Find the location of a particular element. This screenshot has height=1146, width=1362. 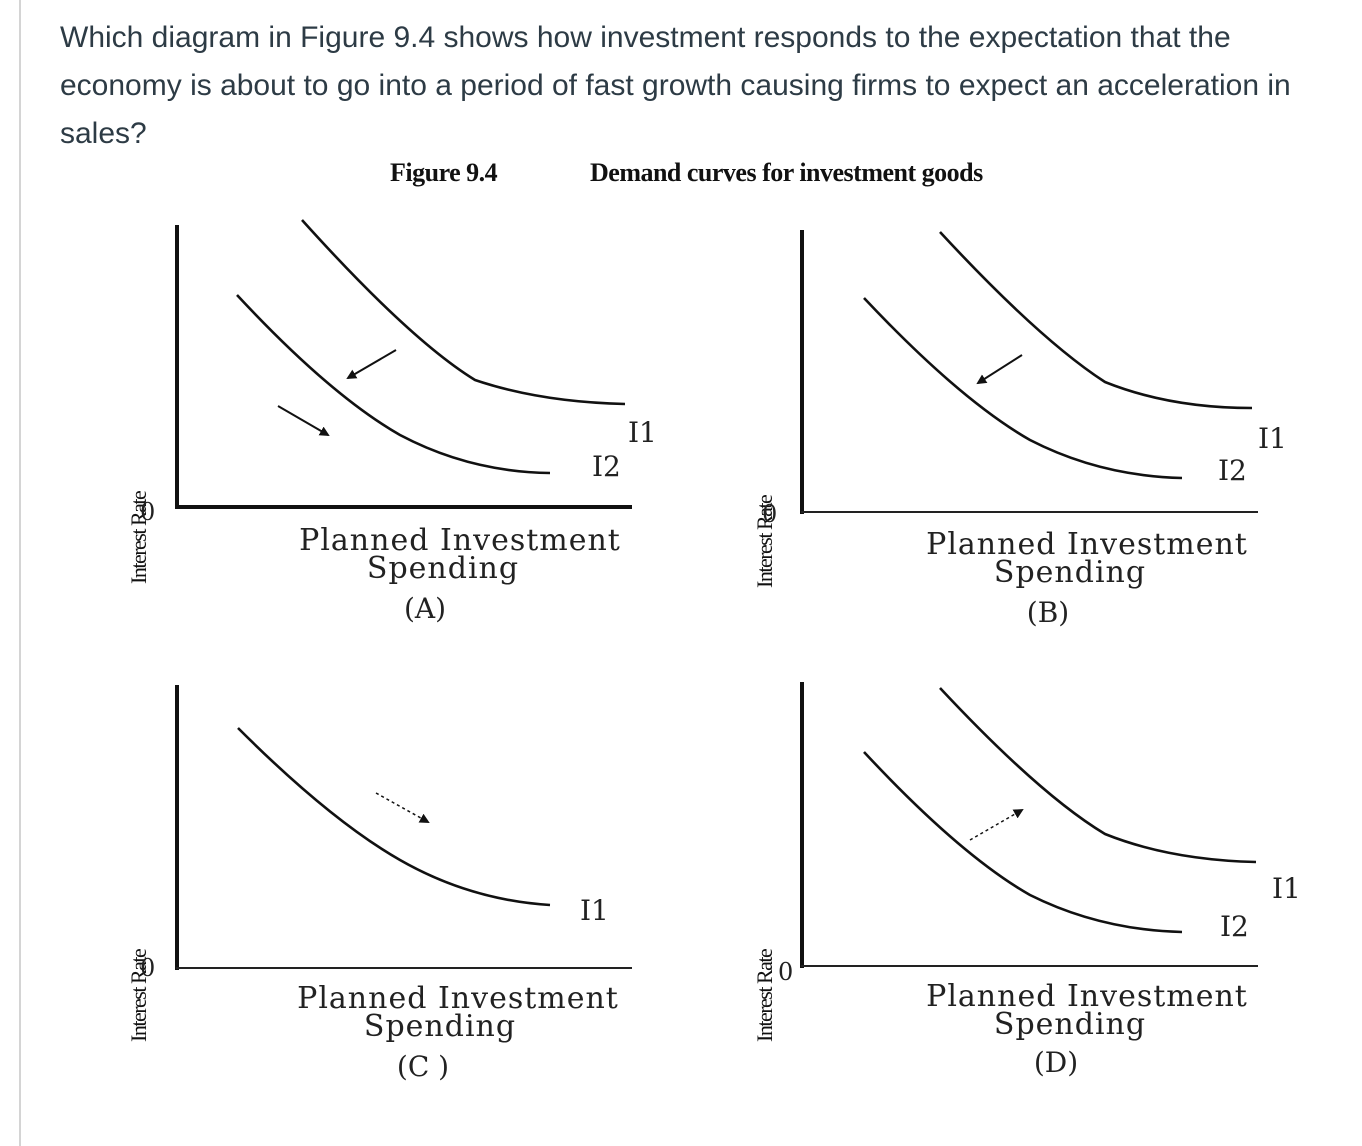

panel-a-curve-i1 is located at coordinates (463, 312).